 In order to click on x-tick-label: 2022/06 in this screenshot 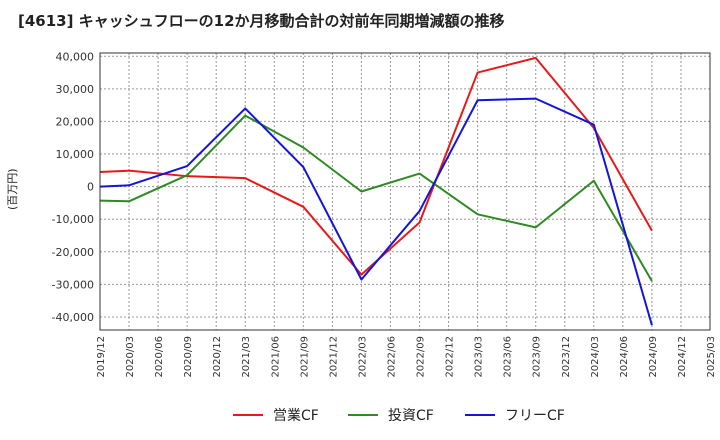, I will do `click(391, 357)`.